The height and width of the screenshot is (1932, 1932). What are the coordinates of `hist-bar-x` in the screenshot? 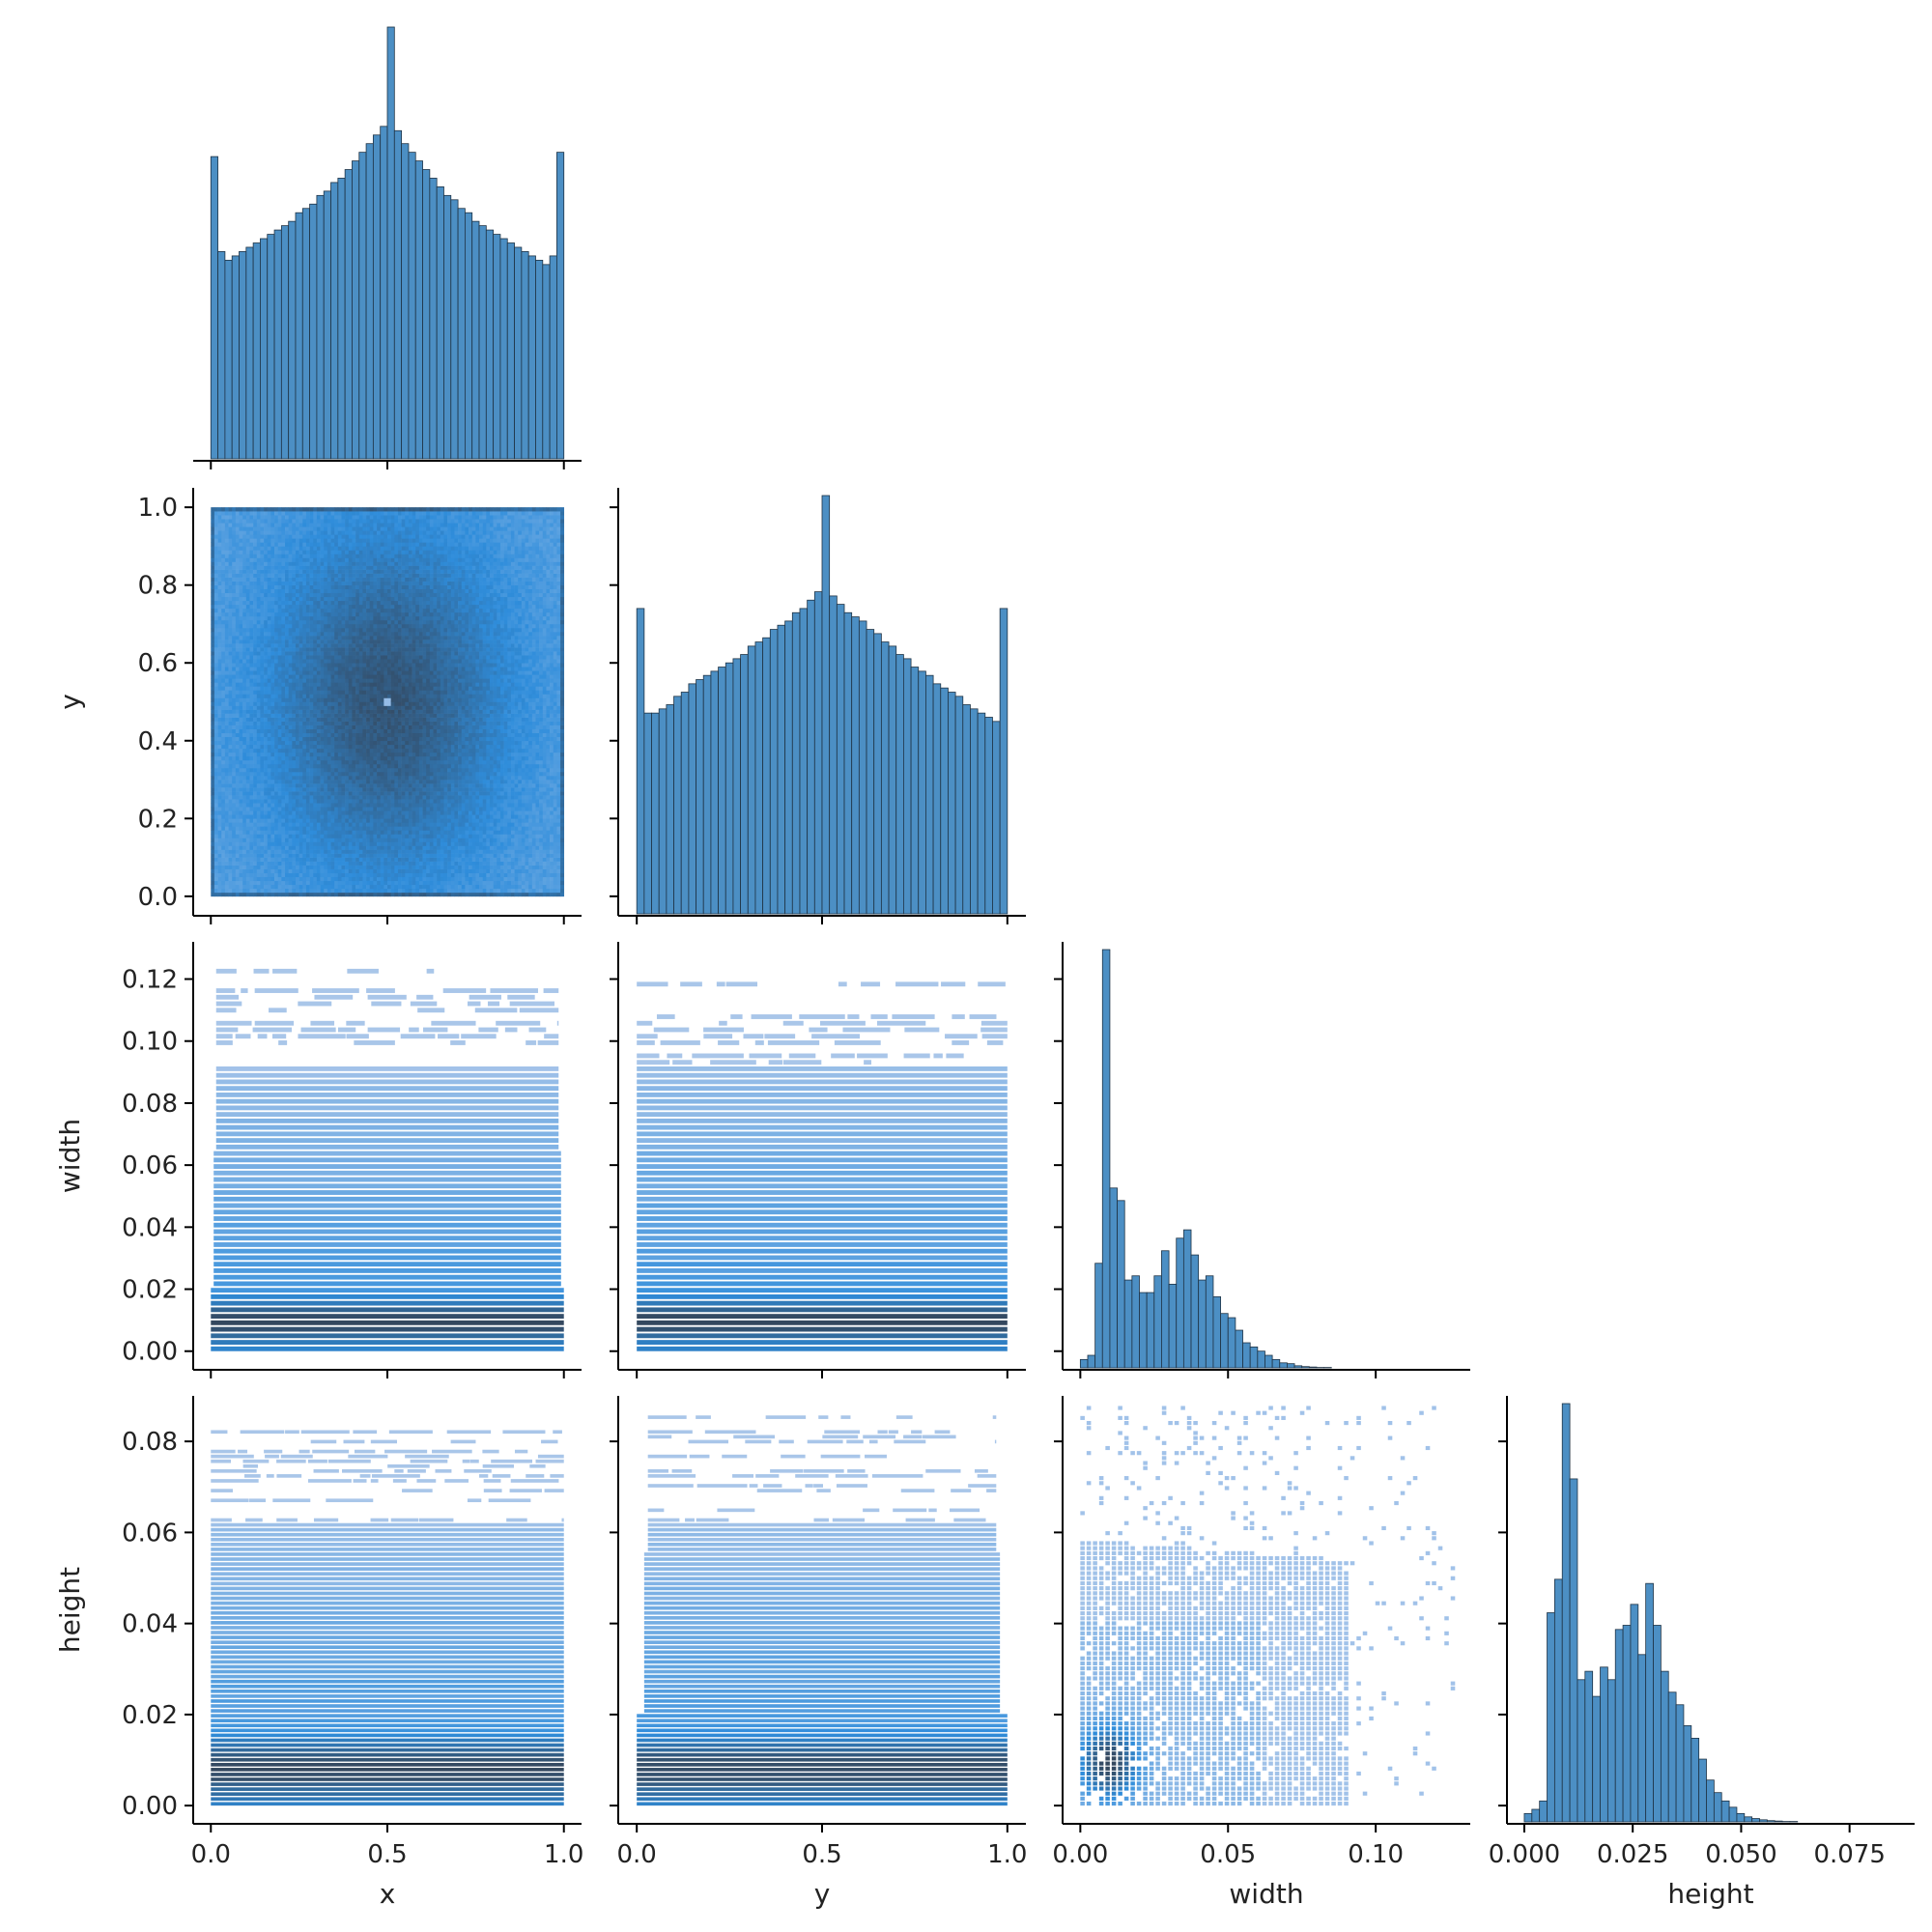 It's located at (299, 336).